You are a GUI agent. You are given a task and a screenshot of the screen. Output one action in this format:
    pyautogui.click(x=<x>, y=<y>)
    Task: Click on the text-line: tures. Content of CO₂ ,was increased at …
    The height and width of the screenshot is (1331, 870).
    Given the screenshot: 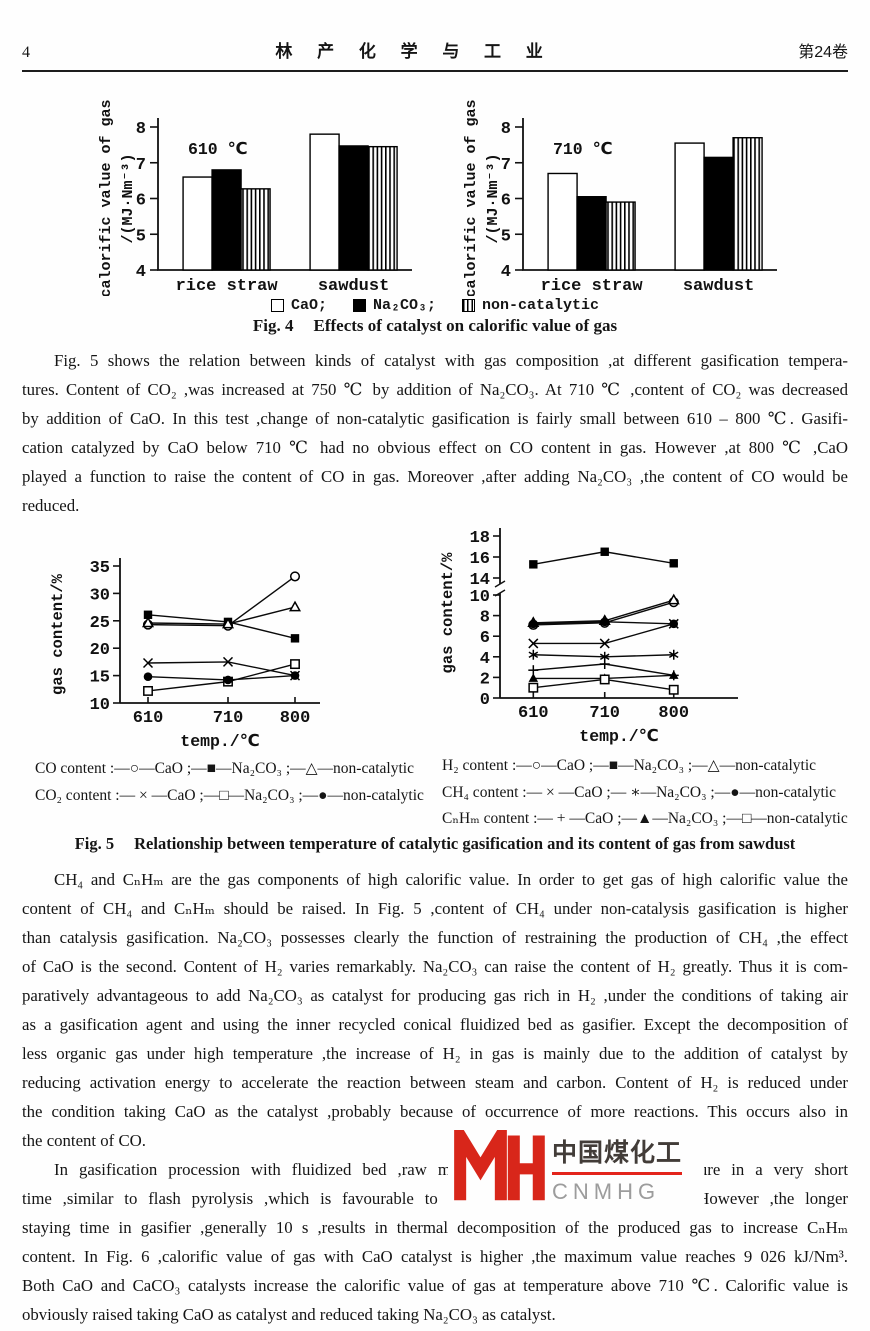 What is the action you would take?
    pyautogui.click(x=435, y=389)
    